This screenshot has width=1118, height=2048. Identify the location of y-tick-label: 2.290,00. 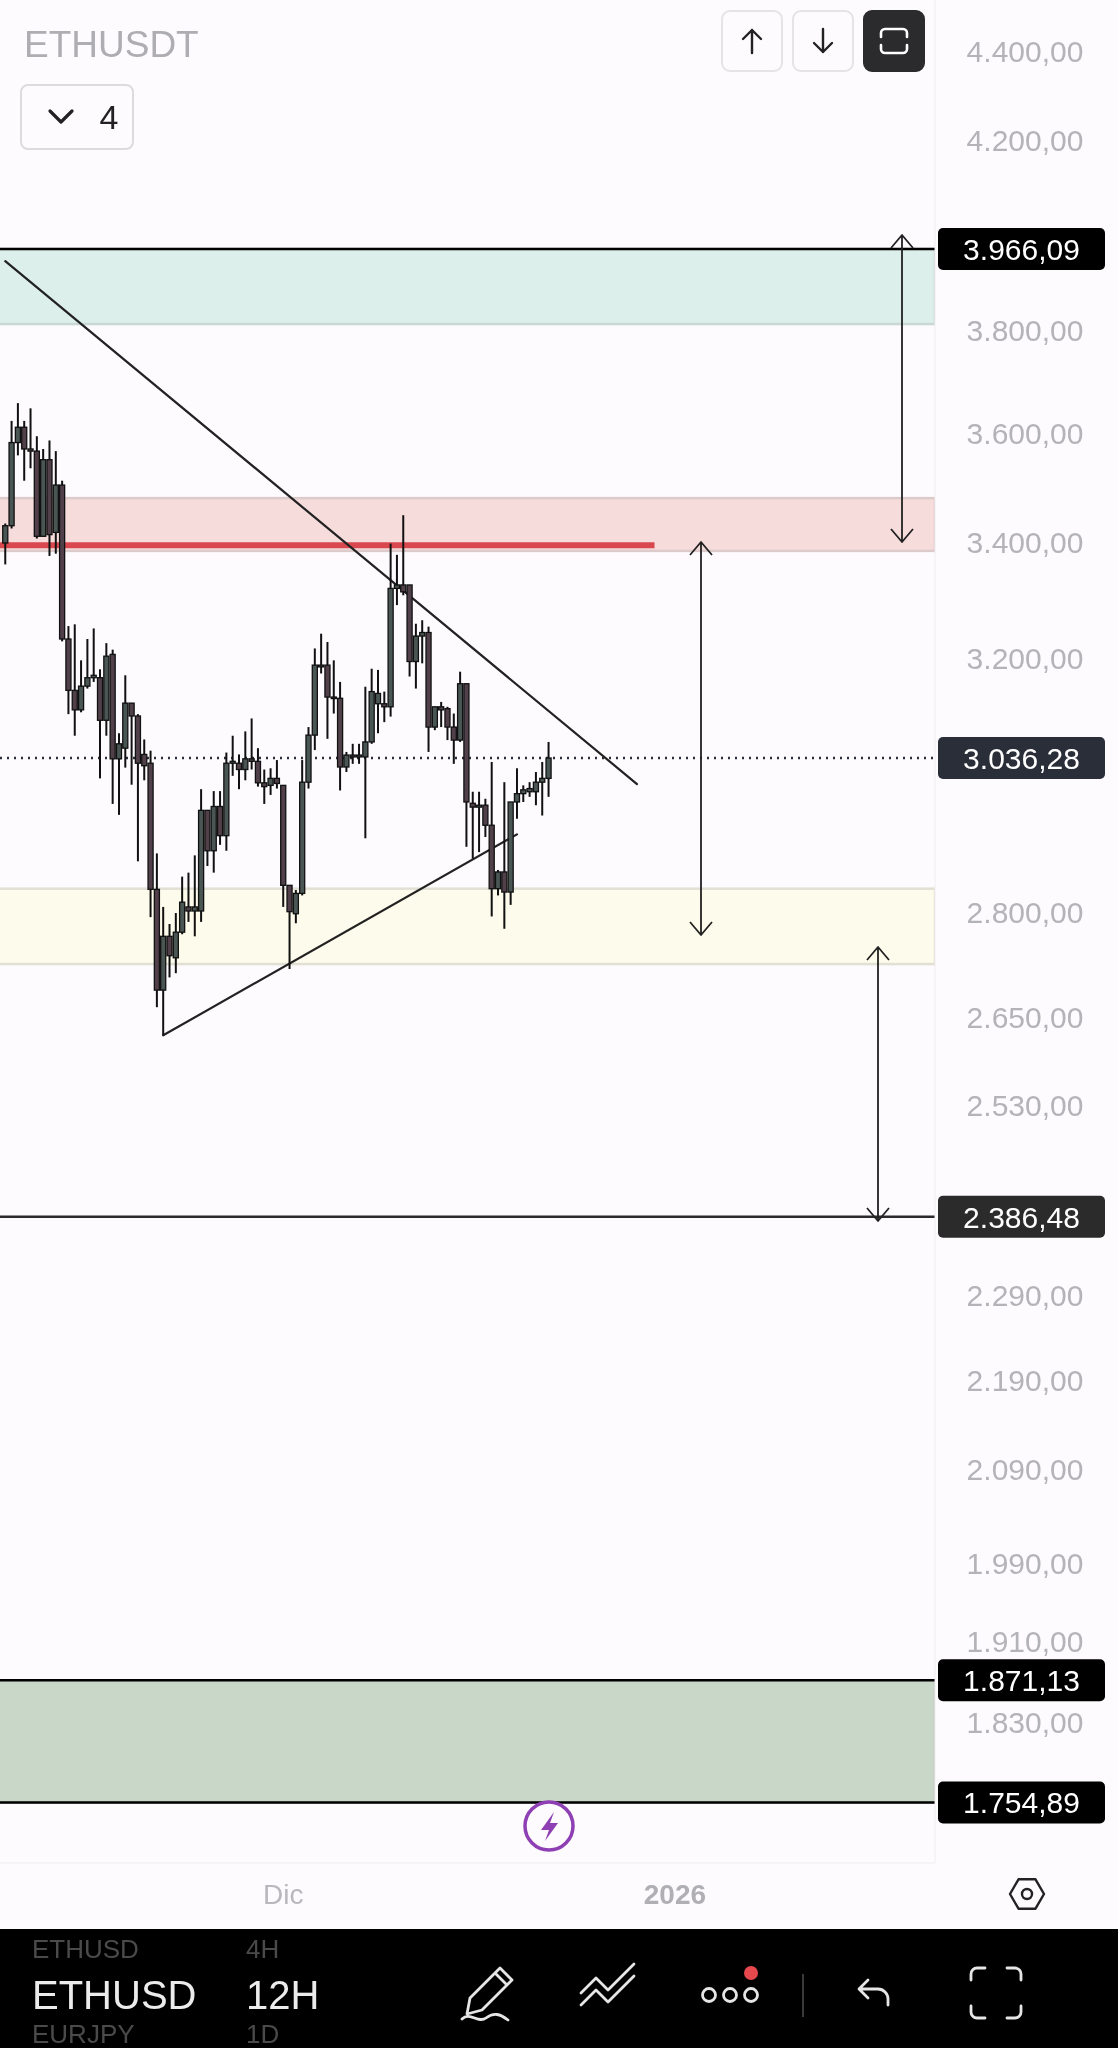
(1025, 1296).